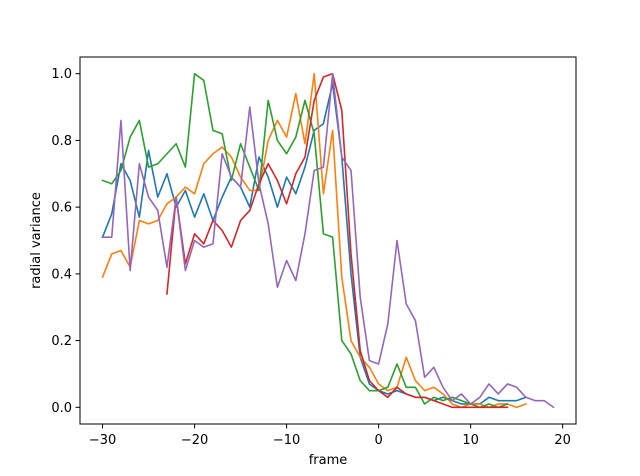 The height and width of the screenshot is (476, 640). What do you see at coordinates (378, 440) in the screenshot?
I see `x-tick-label: 0` at bounding box center [378, 440].